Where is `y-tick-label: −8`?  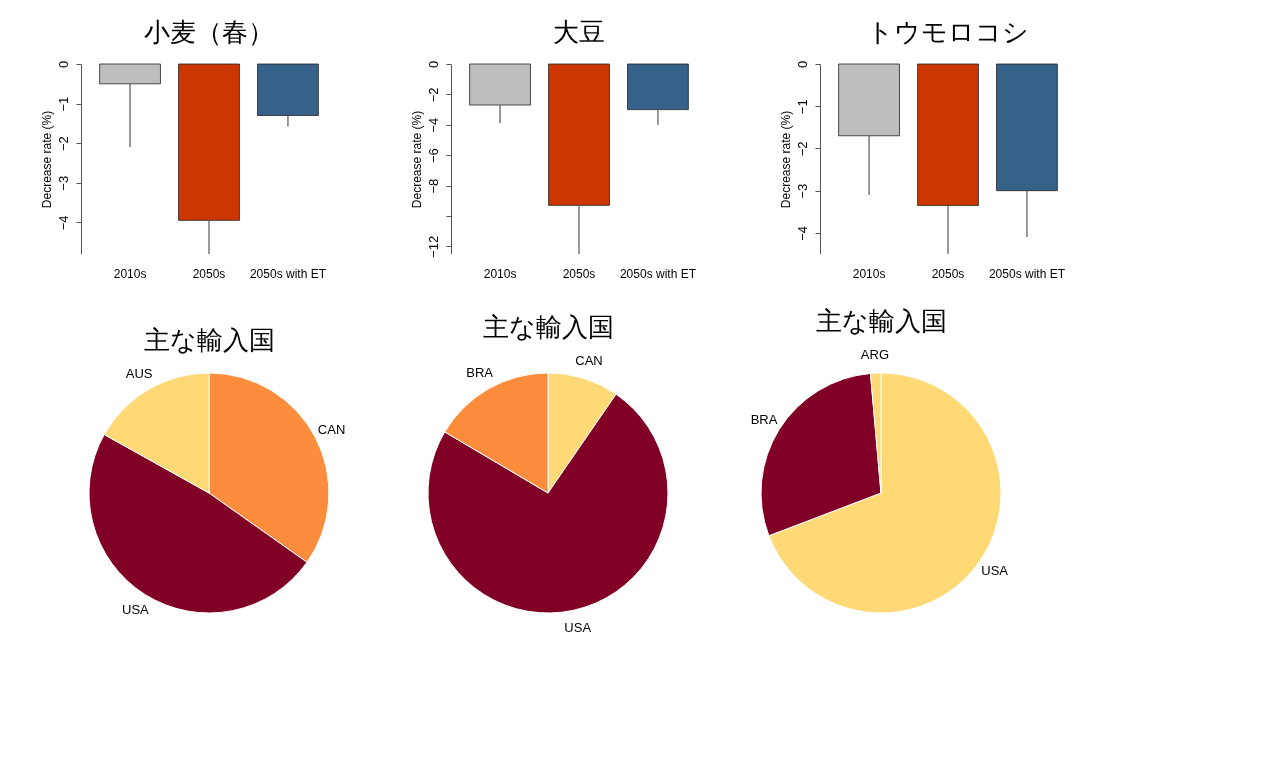 y-tick-label: −8 is located at coordinates (433, 186).